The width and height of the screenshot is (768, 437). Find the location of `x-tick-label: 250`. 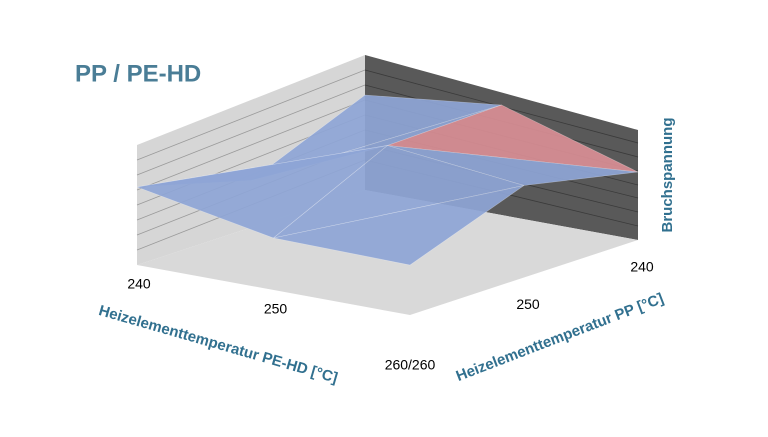

x-tick-label: 250 is located at coordinates (276, 309).